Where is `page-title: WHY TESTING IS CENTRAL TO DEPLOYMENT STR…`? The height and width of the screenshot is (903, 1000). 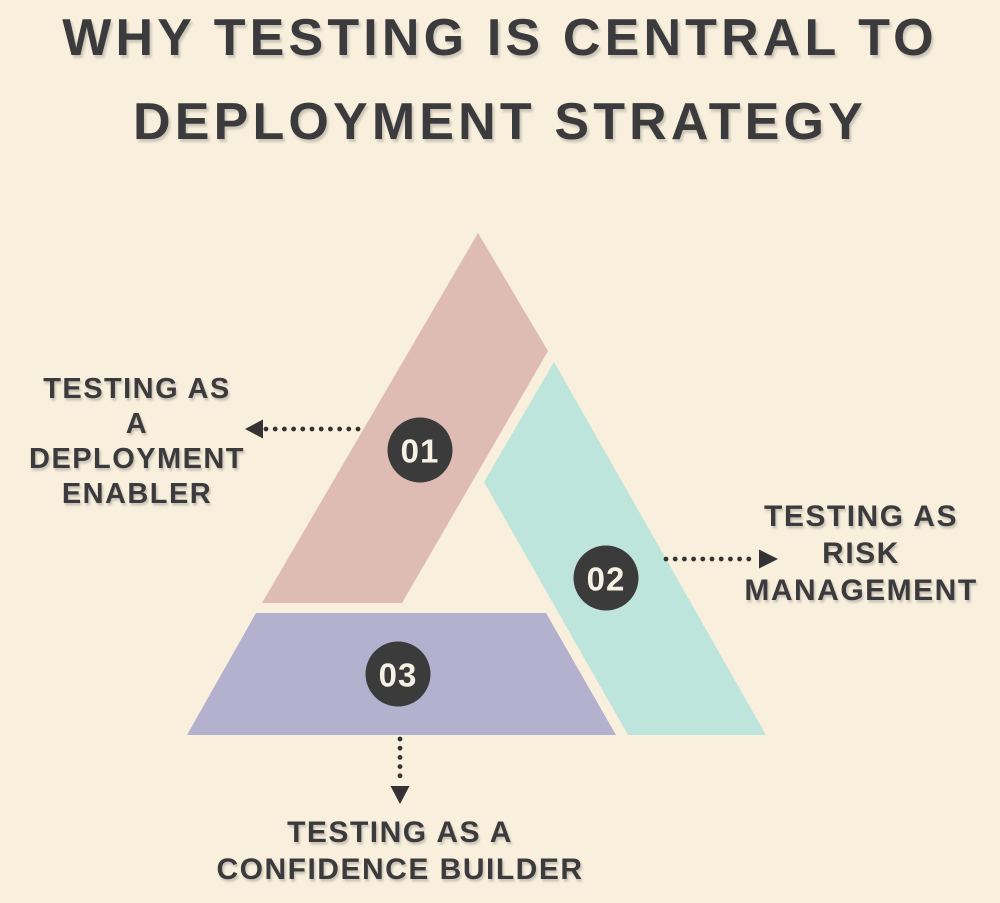 page-title: WHY TESTING IS CENTRAL TO DEPLOYMENT STR… is located at coordinates (500, 80).